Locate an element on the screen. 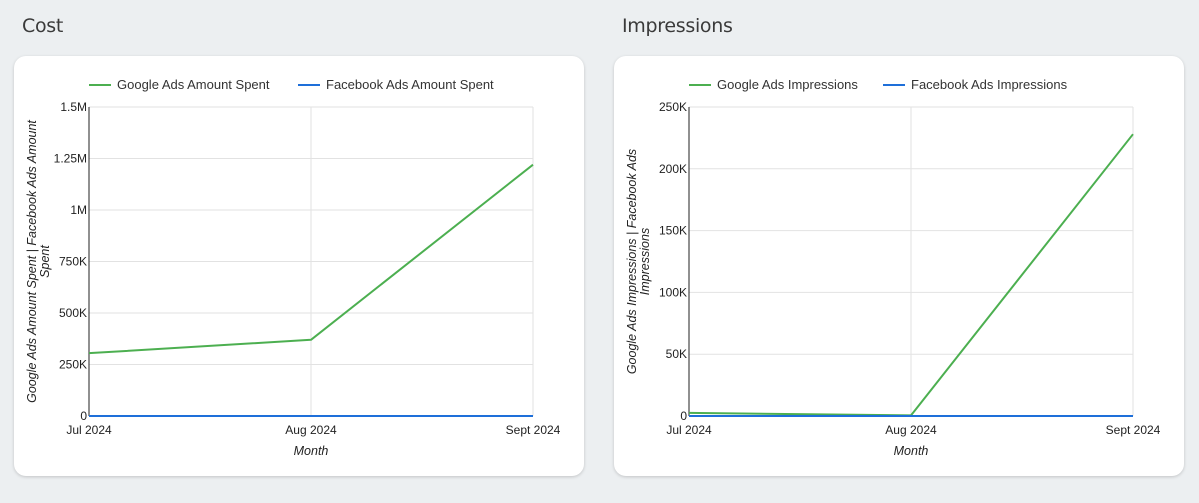  legend-item: Google Ads Impressions is located at coordinates (773, 84).